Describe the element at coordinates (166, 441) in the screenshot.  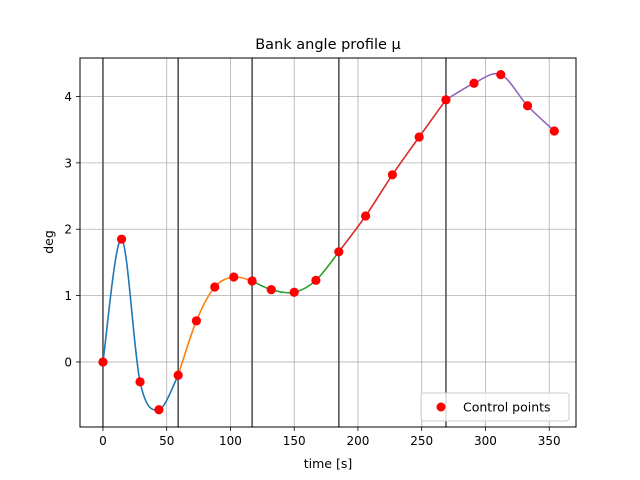
I see `x-tick-label: 50` at that location.